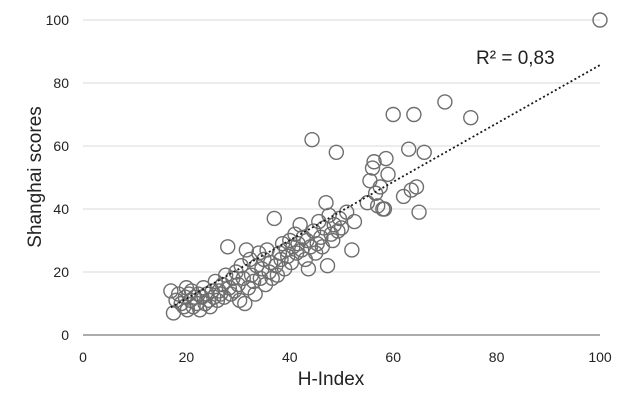 Image resolution: width=617 pixels, height=394 pixels. Describe the element at coordinates (61, 272) in the screenshot. I see `y-tick-label: 20` at that location.